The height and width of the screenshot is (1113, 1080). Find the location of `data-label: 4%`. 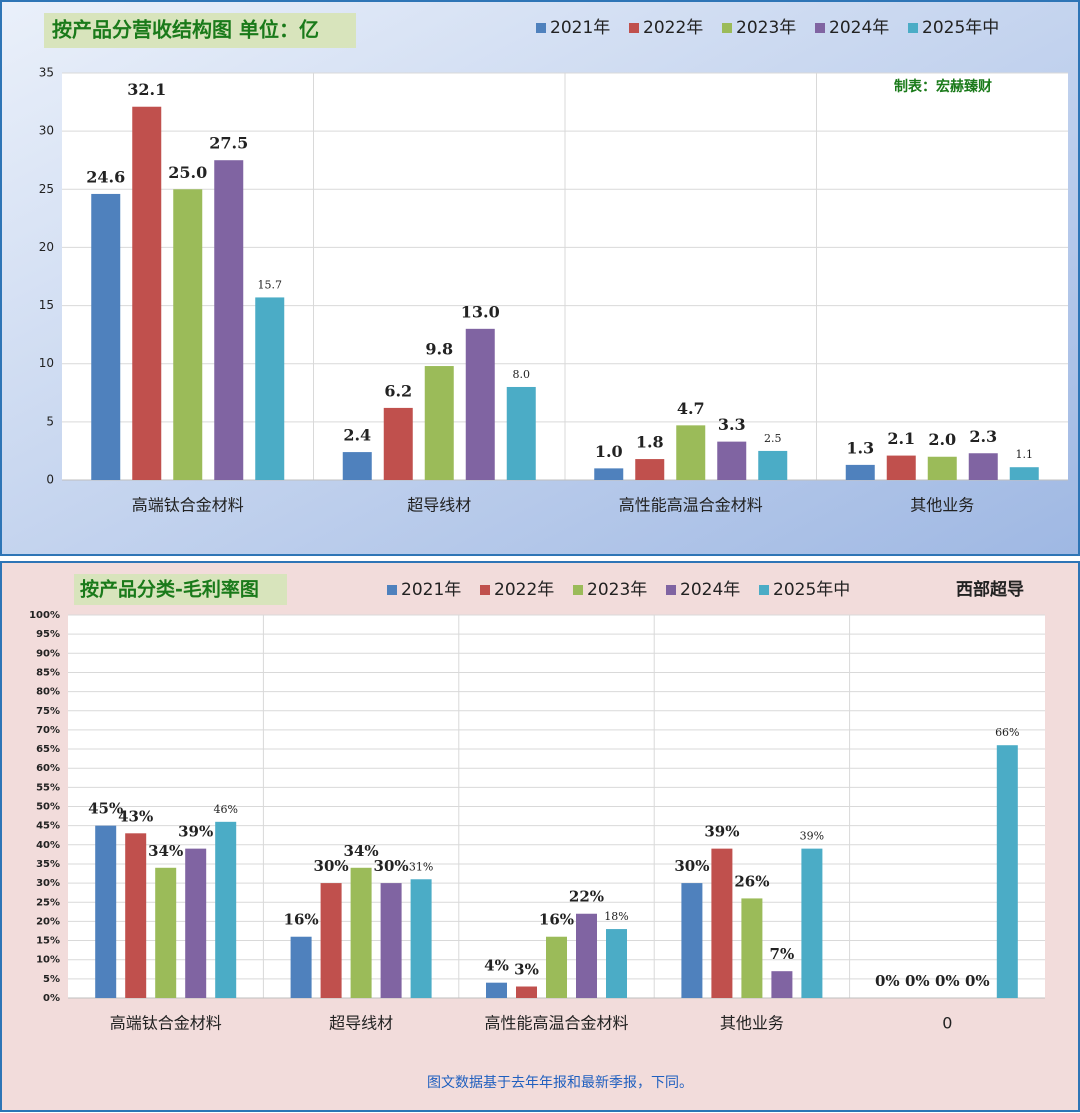

data-label: 4% is located at coordinates (496, 966).